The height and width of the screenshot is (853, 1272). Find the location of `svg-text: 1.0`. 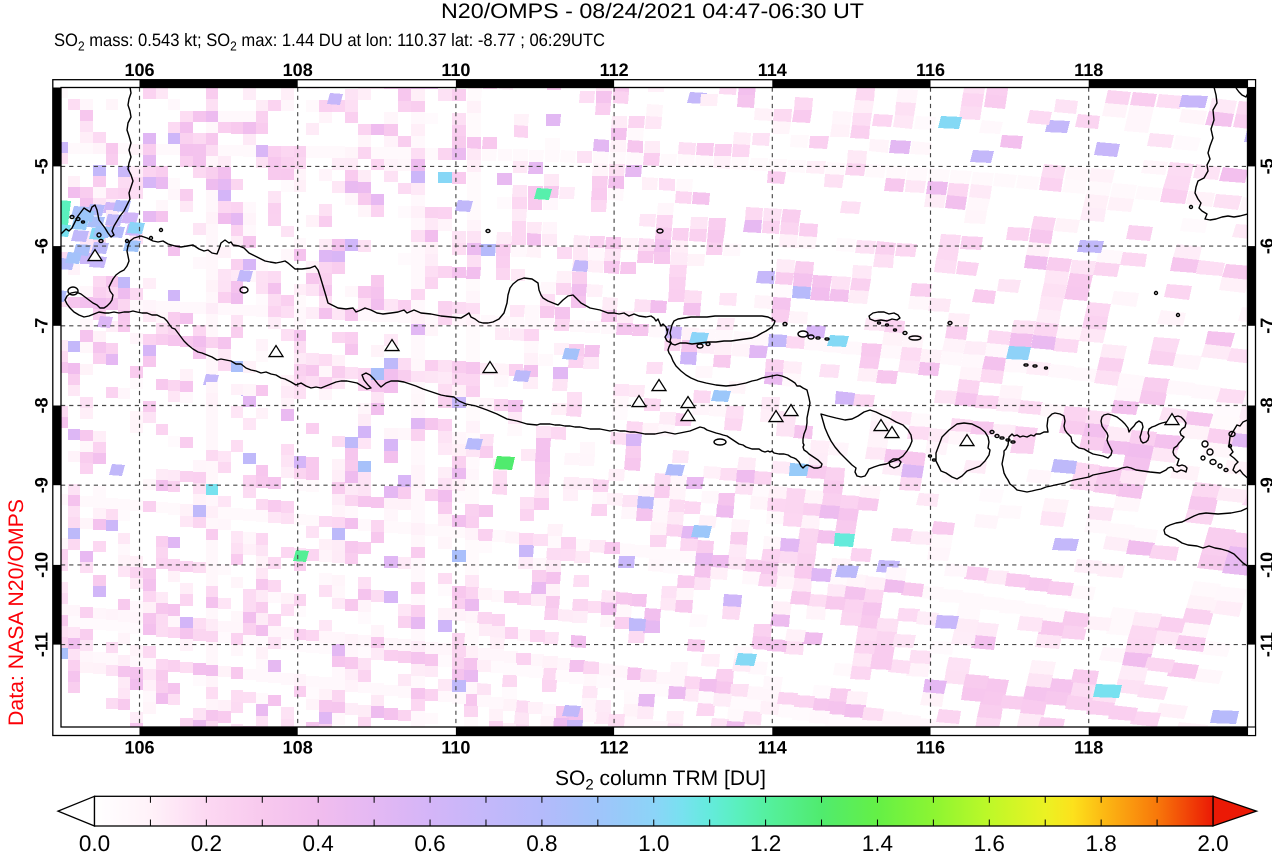

svg-text: 1.0 is located at coordinates (653, 842).